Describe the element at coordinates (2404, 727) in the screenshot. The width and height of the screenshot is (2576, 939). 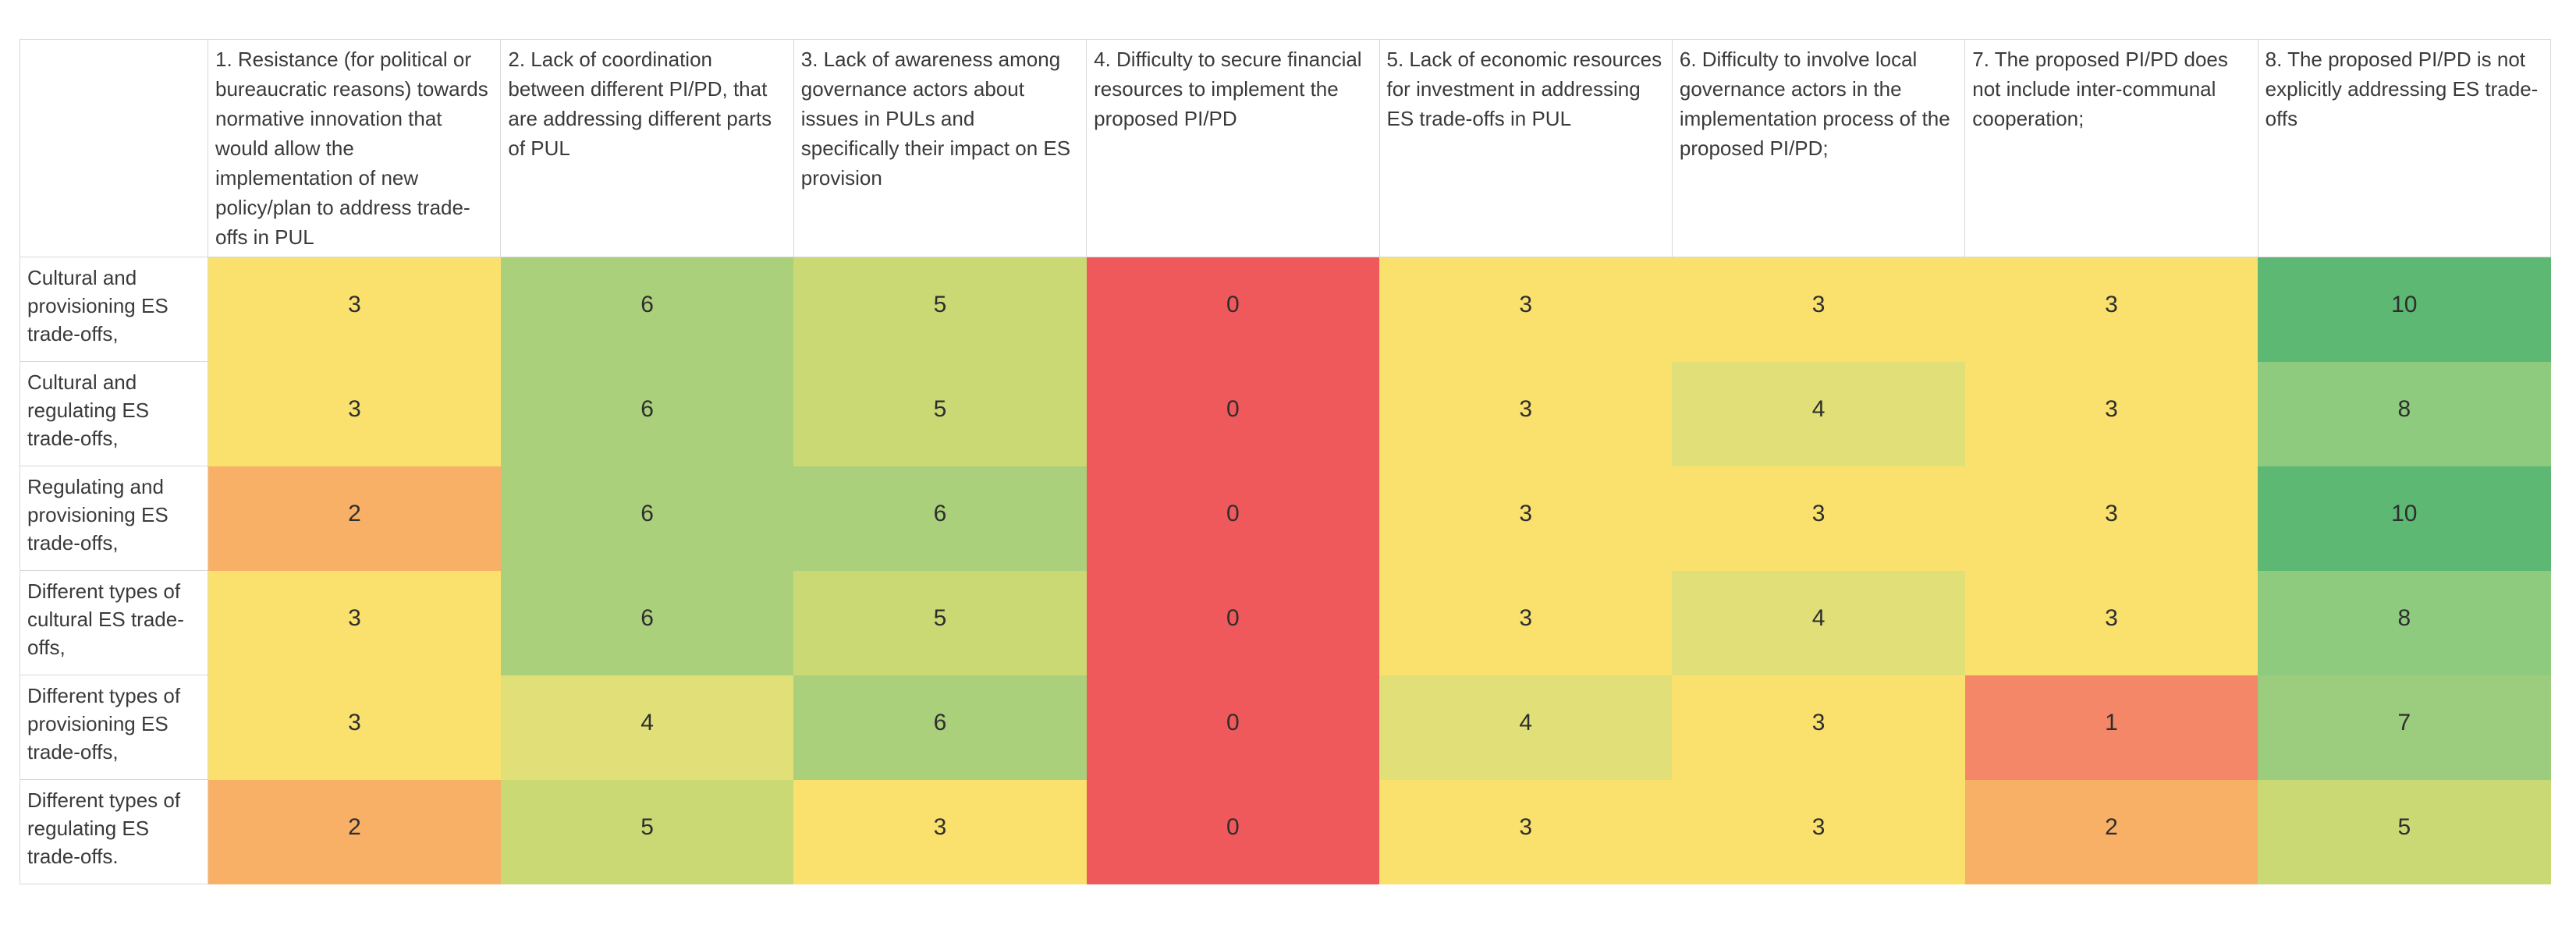
I see `heatmap-cell: 7` at that location.